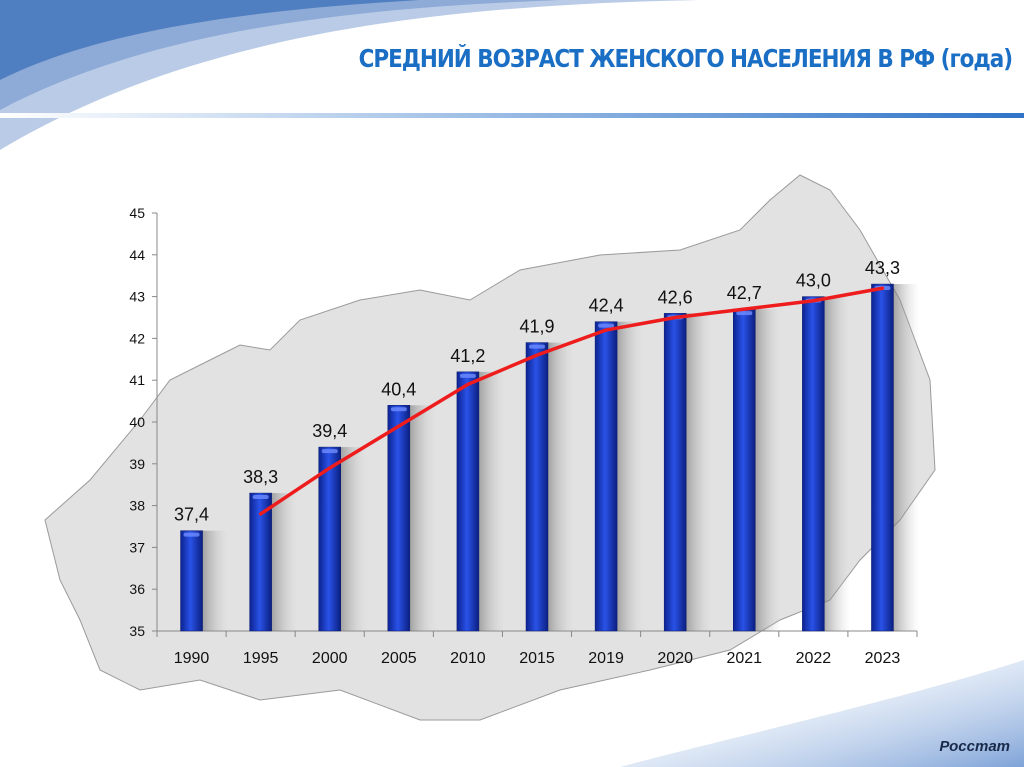  I want to click on source-label: Росстат, so click(974, 746).